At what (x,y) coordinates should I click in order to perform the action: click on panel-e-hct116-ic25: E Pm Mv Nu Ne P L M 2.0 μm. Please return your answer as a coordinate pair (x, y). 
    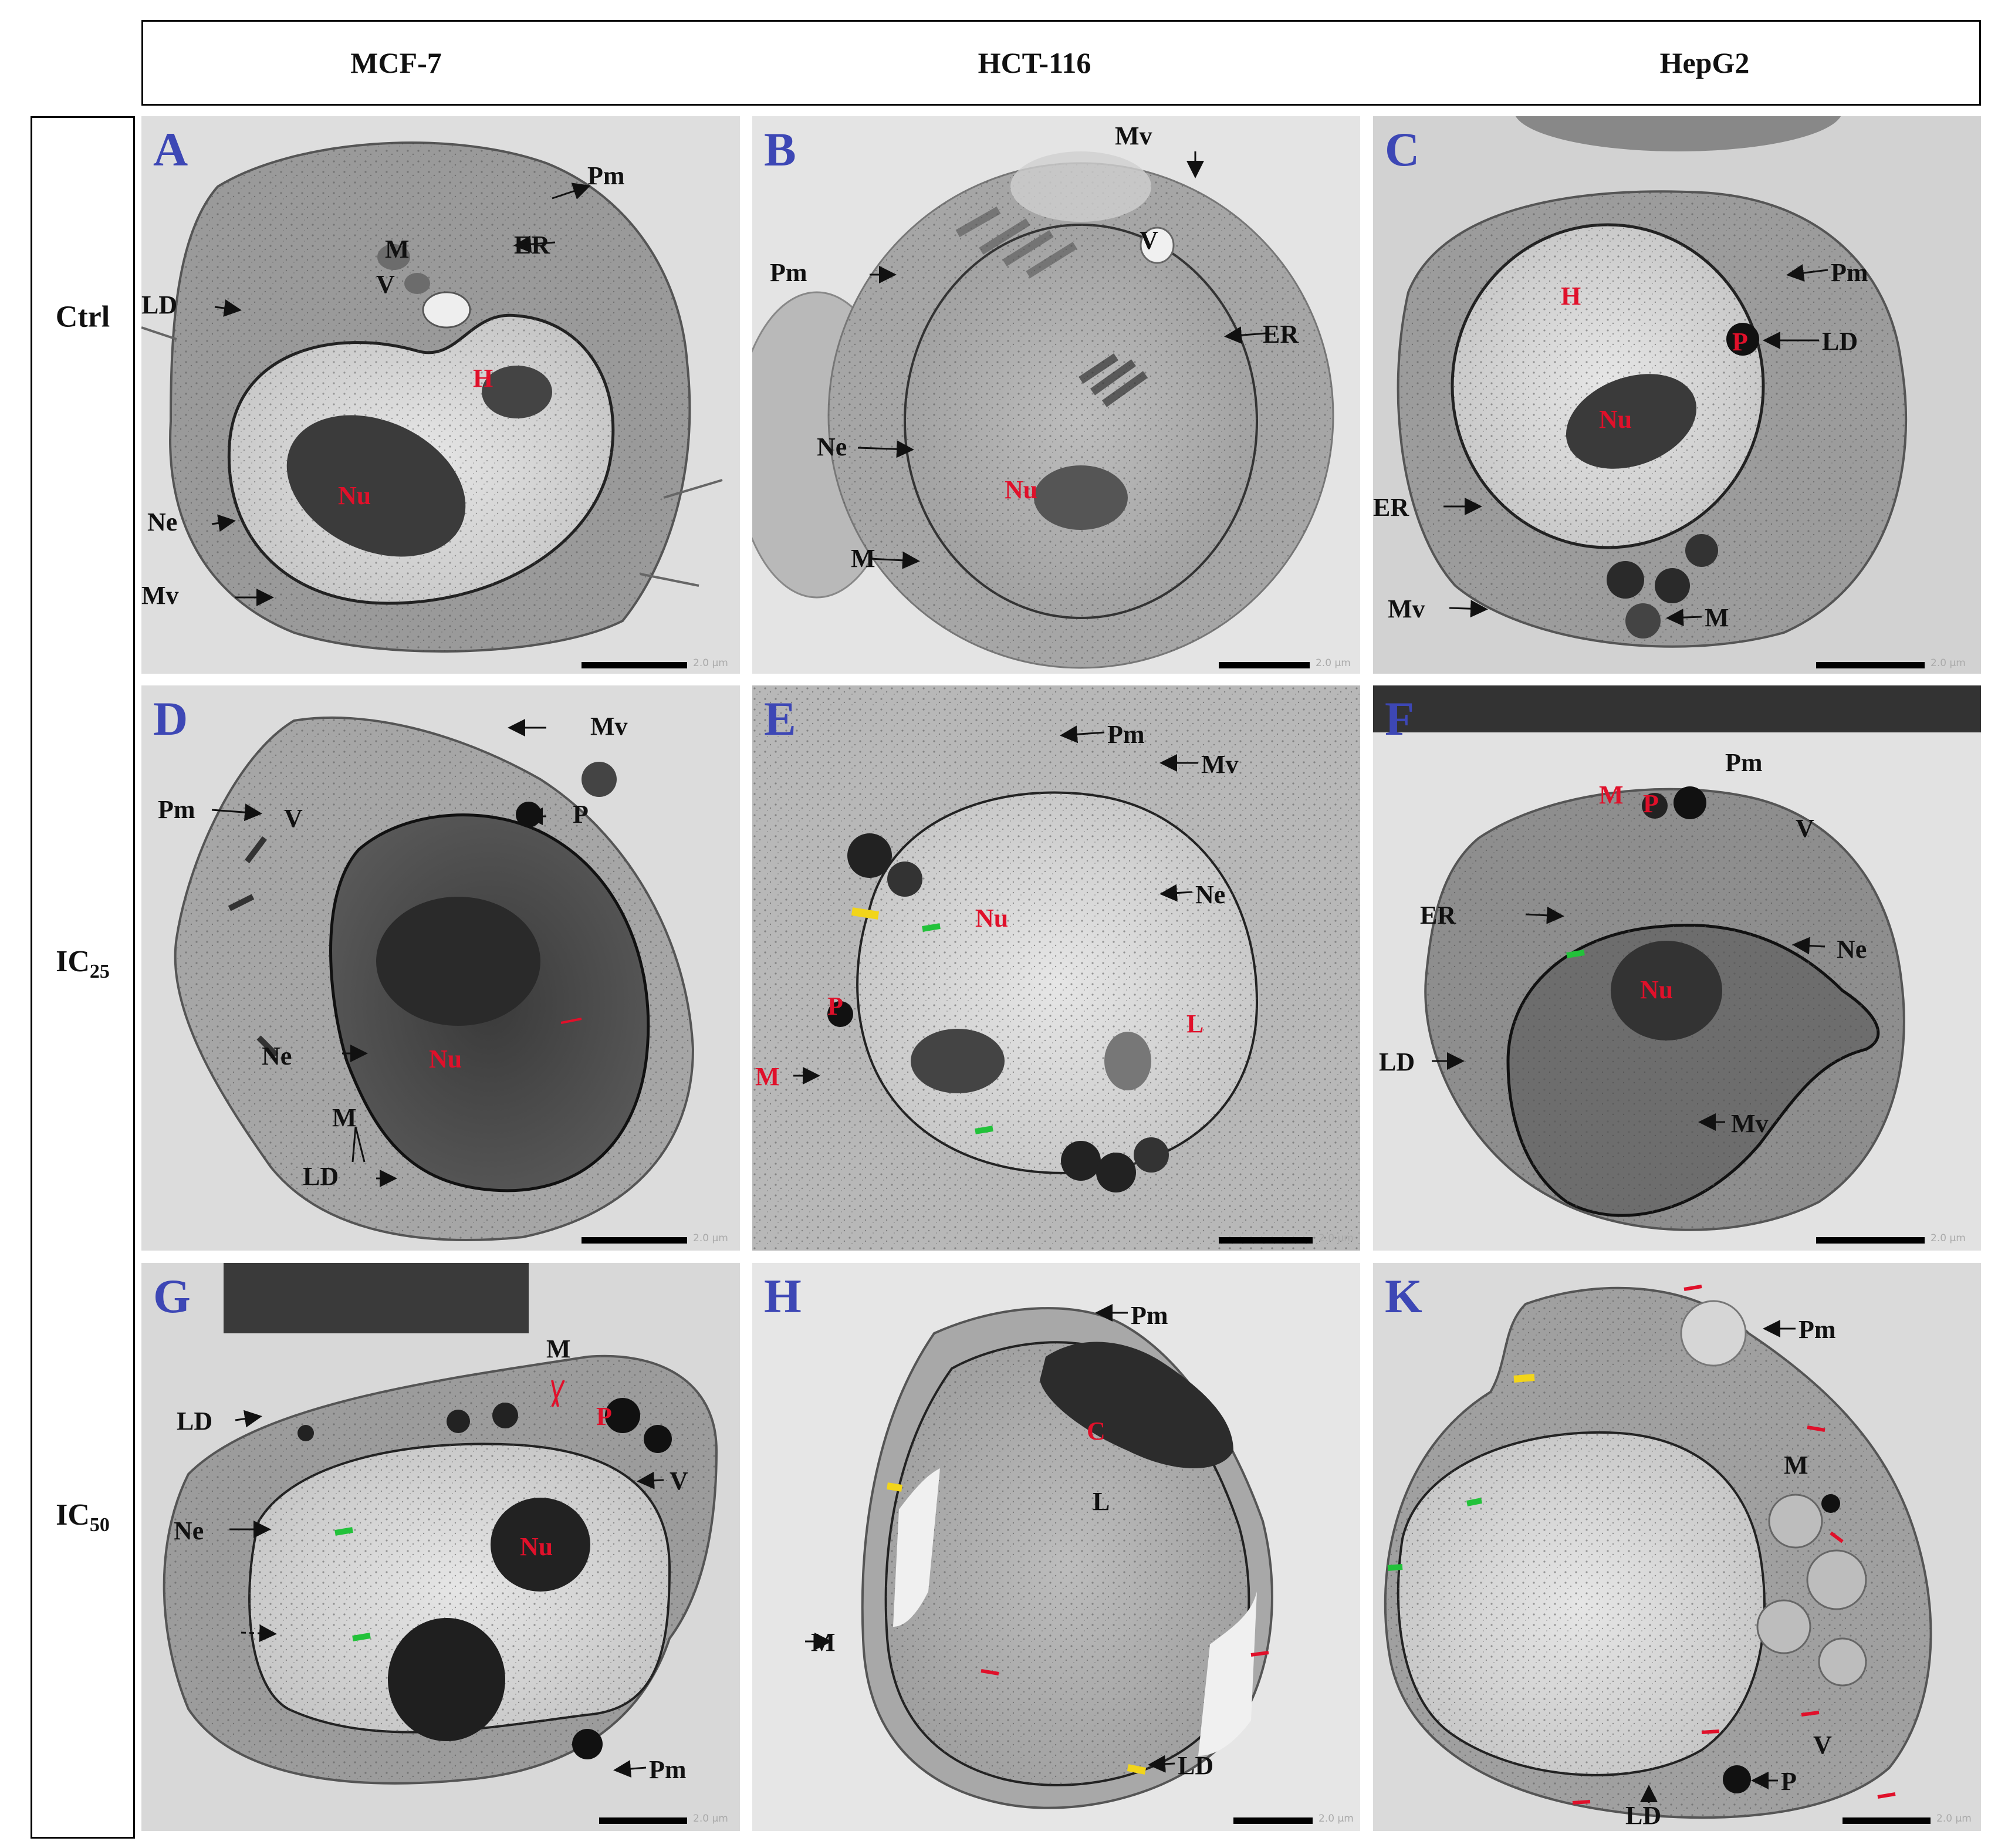
    Looking at the image, I should click on (1056, 968).